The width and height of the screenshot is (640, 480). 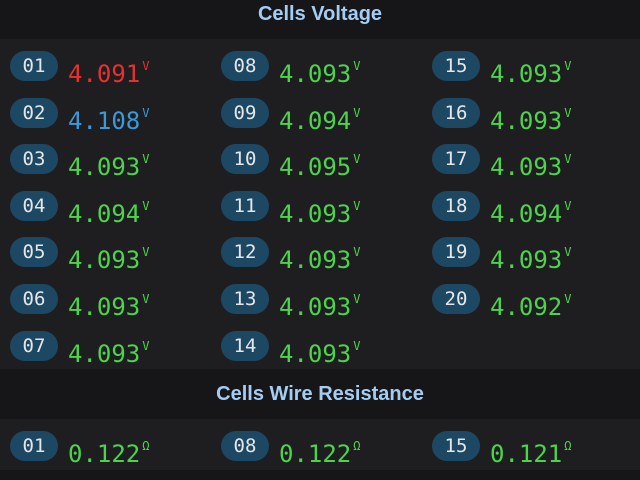 What do you see at coordinates (34, 159) in the screenshot?
I see `cell-id: 03` at bounding box center [34, 159].